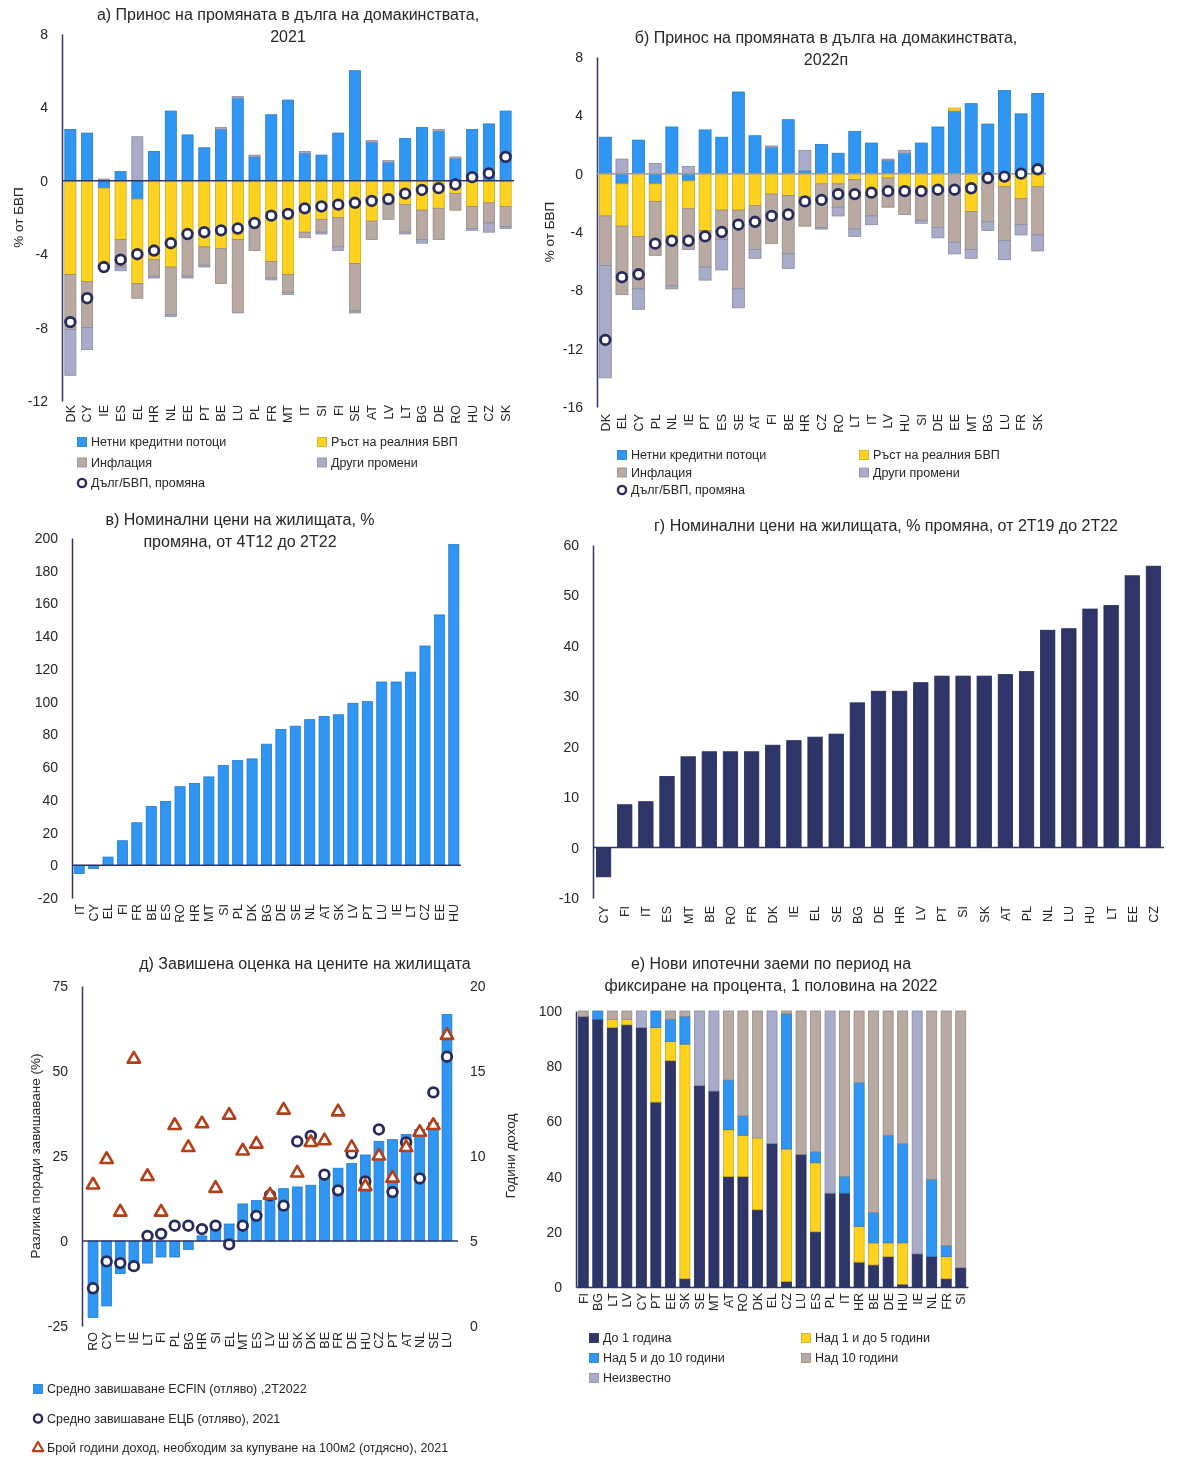  Describe the element at coordinates (42, 327) in the screenshot. I see `y-tick-label: -8` at that location.